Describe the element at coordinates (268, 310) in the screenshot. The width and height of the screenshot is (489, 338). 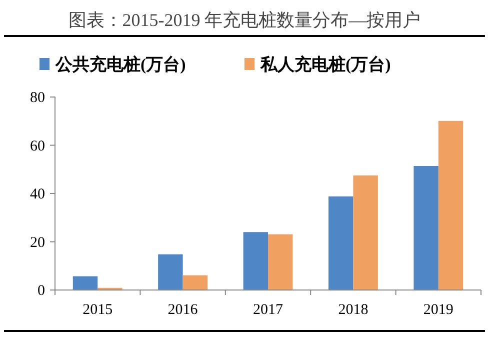
I see `x-tick-label: 2017` at that location.